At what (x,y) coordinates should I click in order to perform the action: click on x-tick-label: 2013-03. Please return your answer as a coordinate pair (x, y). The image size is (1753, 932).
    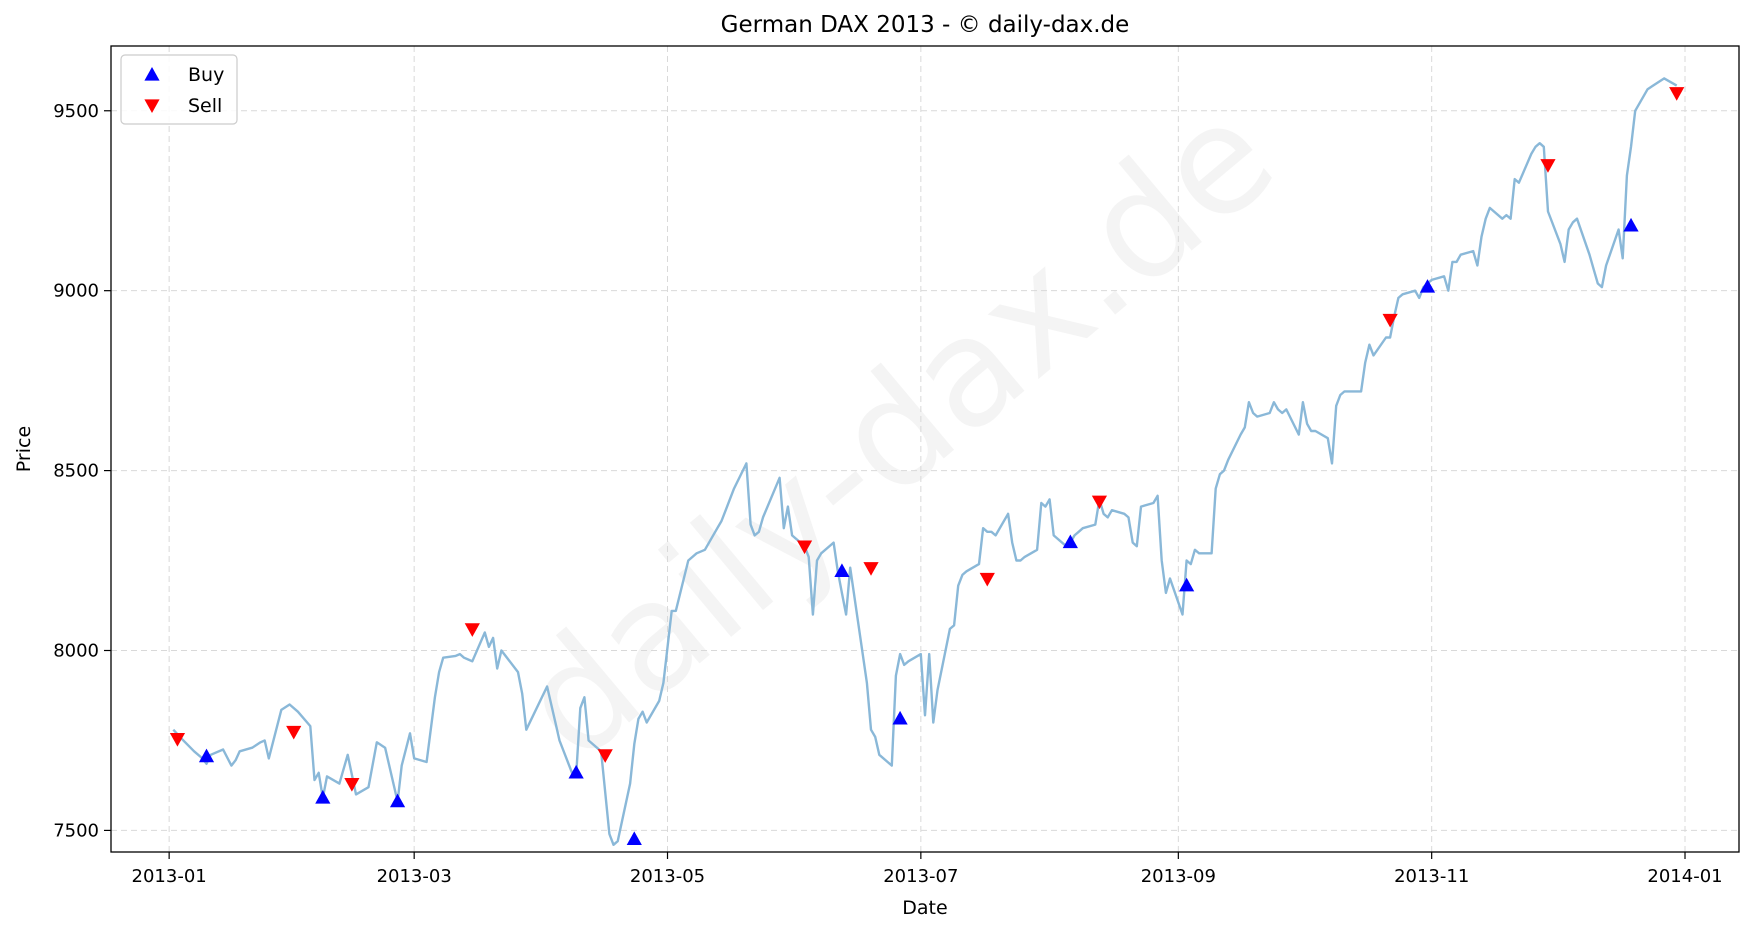
    Looking at the image, I should click on (414, 876).